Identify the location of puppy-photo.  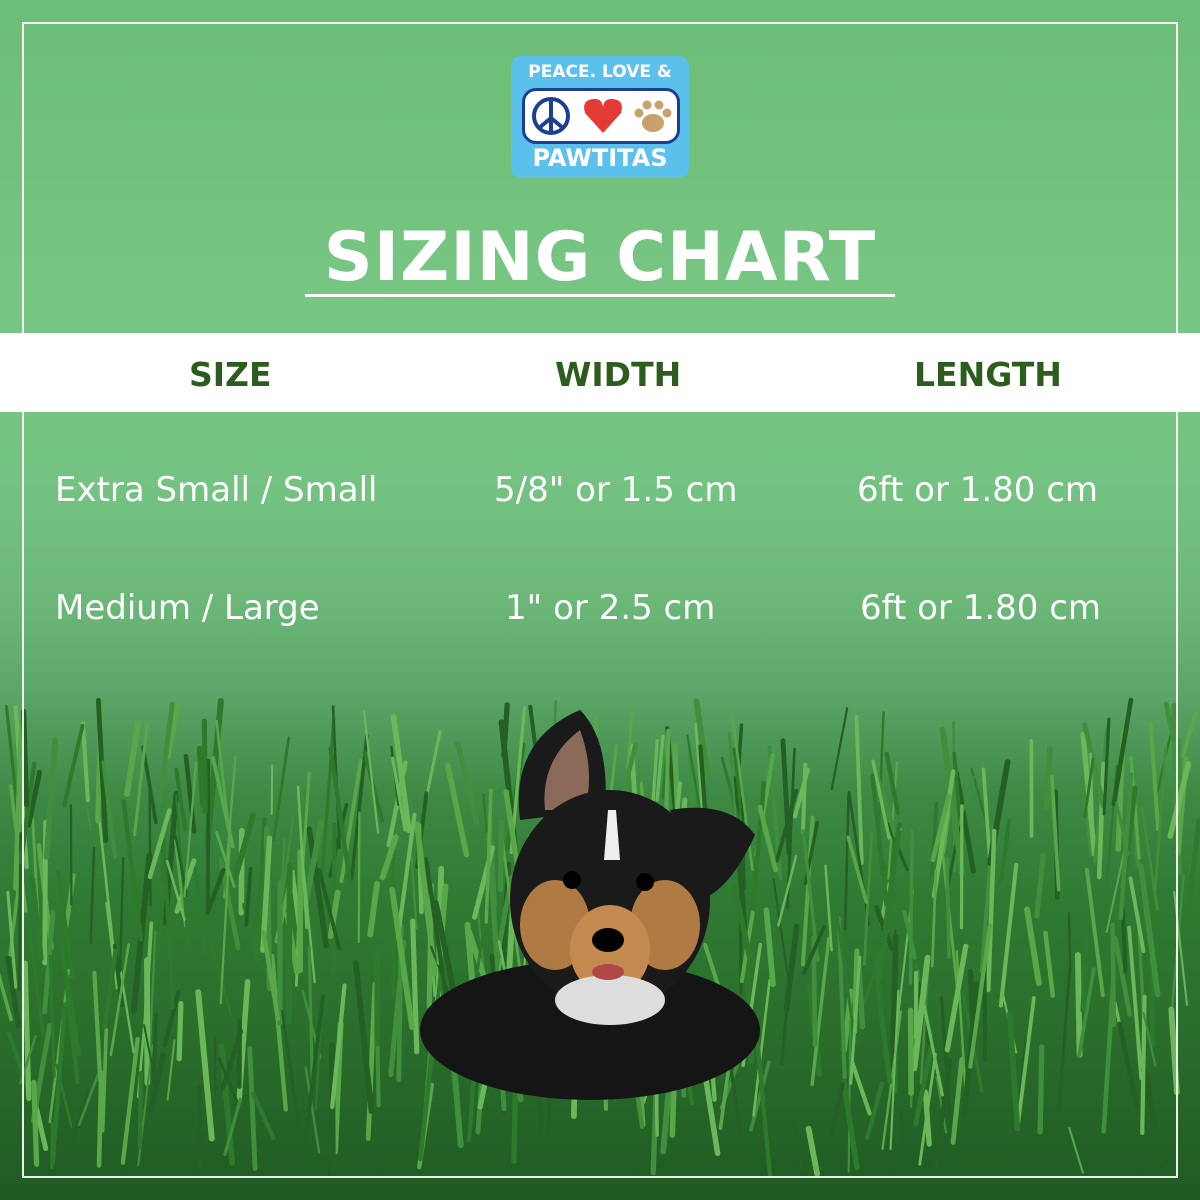
(590, 905).